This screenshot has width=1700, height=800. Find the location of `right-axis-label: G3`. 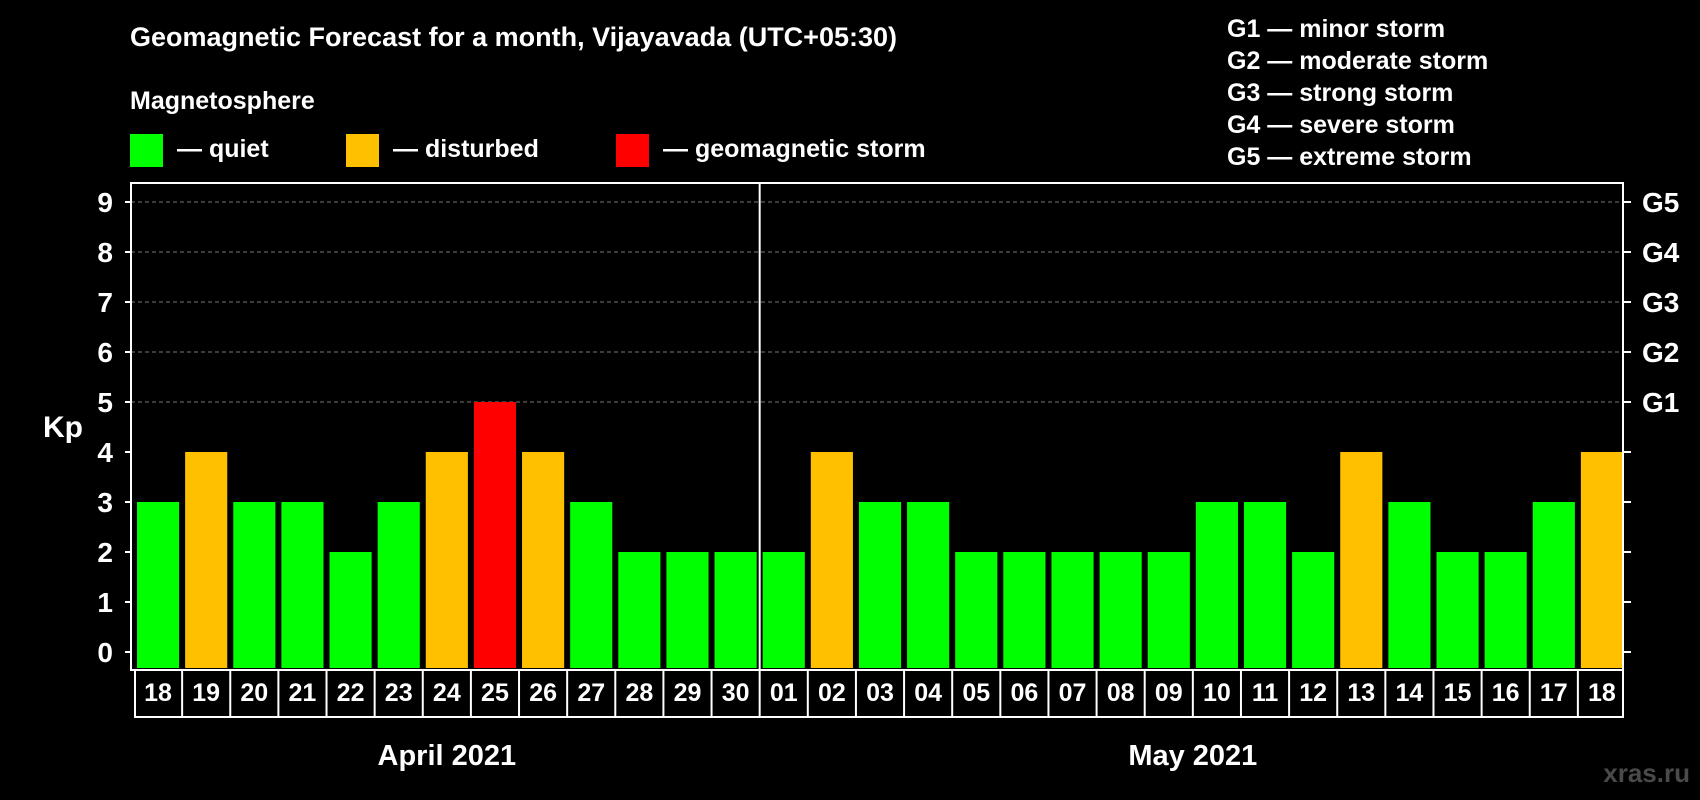

right-axis-label: G3 is located at coordinates (1660, 302).